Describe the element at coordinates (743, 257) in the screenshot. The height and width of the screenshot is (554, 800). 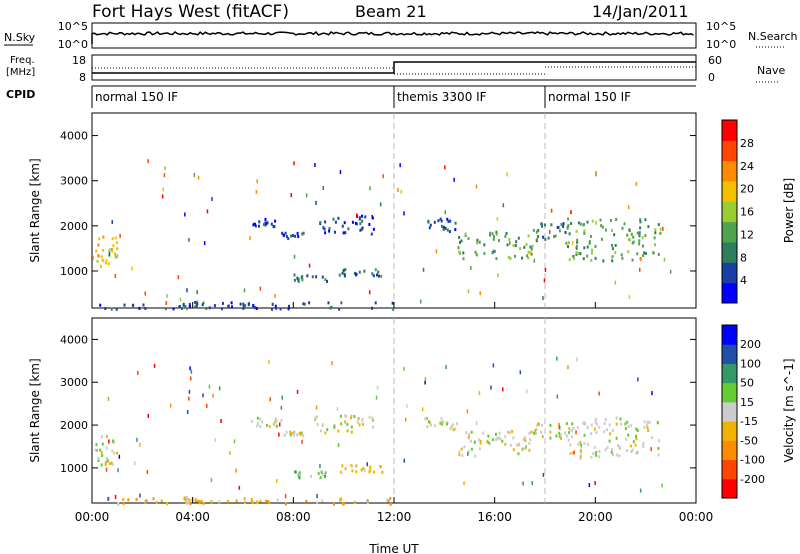
I see `colorbar-tick-label: 8` at that location.